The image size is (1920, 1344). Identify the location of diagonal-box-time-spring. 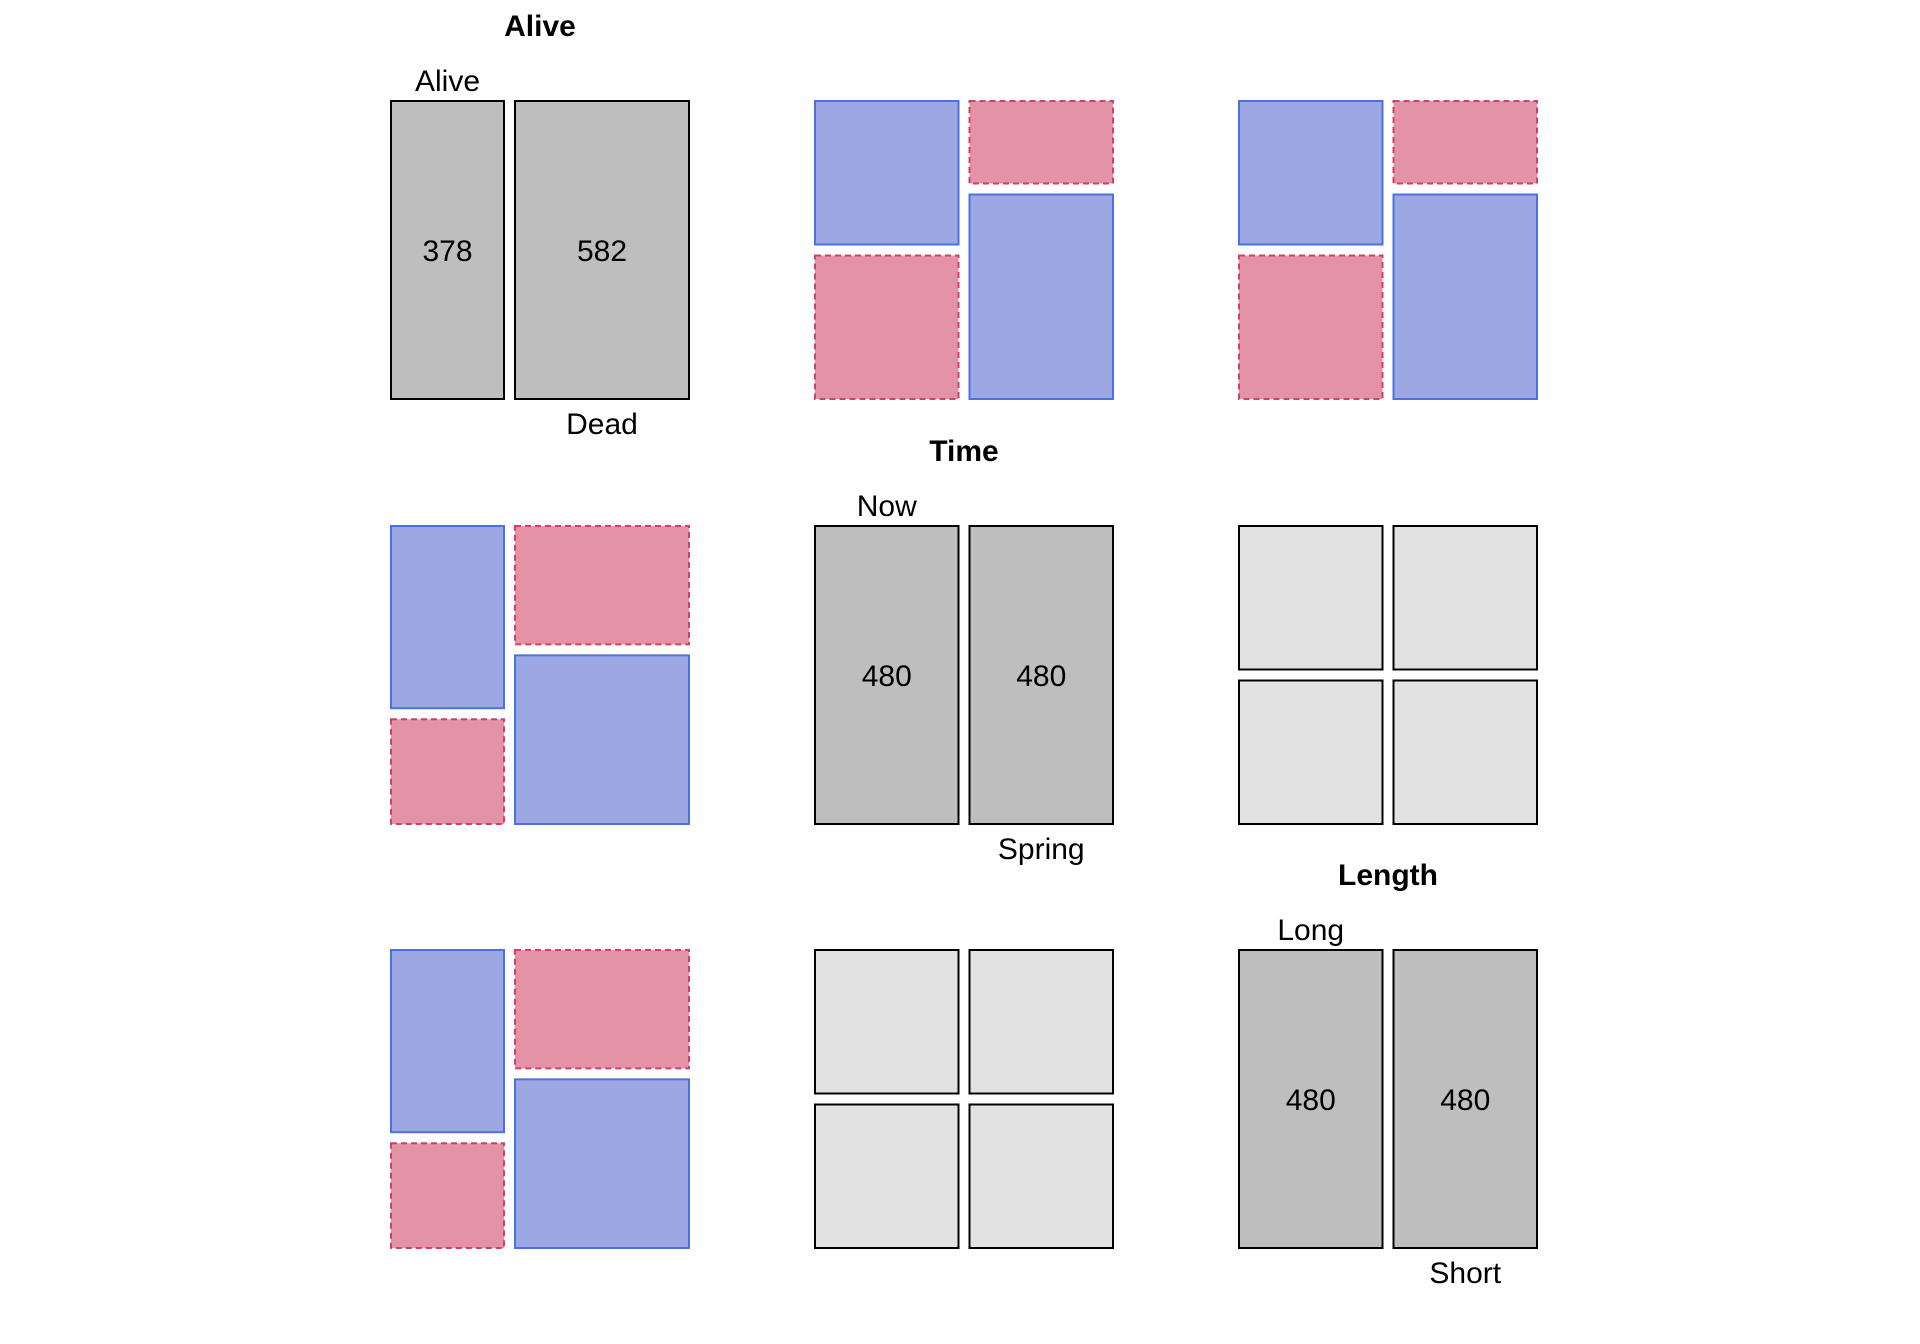
(1041, 675).